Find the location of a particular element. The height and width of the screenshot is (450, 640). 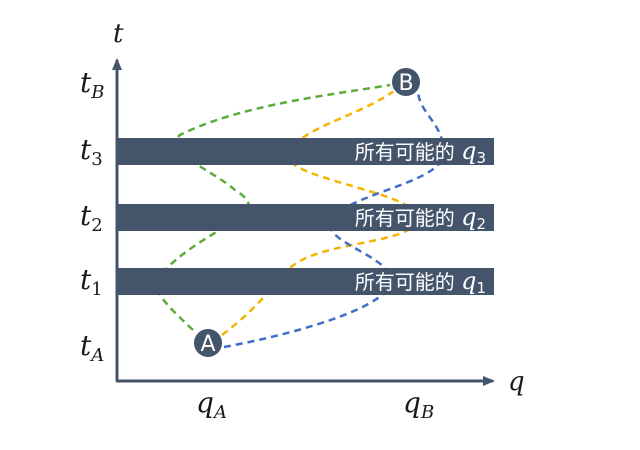

band-q3-label: 所有可能的 q3 is located at coordinates (420, 152).